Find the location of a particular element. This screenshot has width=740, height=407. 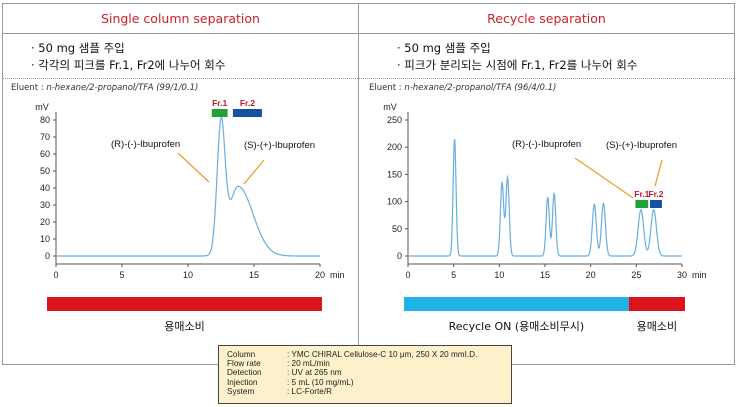

condition-row: Detection : UV at 265 nm is located at coordinates (369, 372).